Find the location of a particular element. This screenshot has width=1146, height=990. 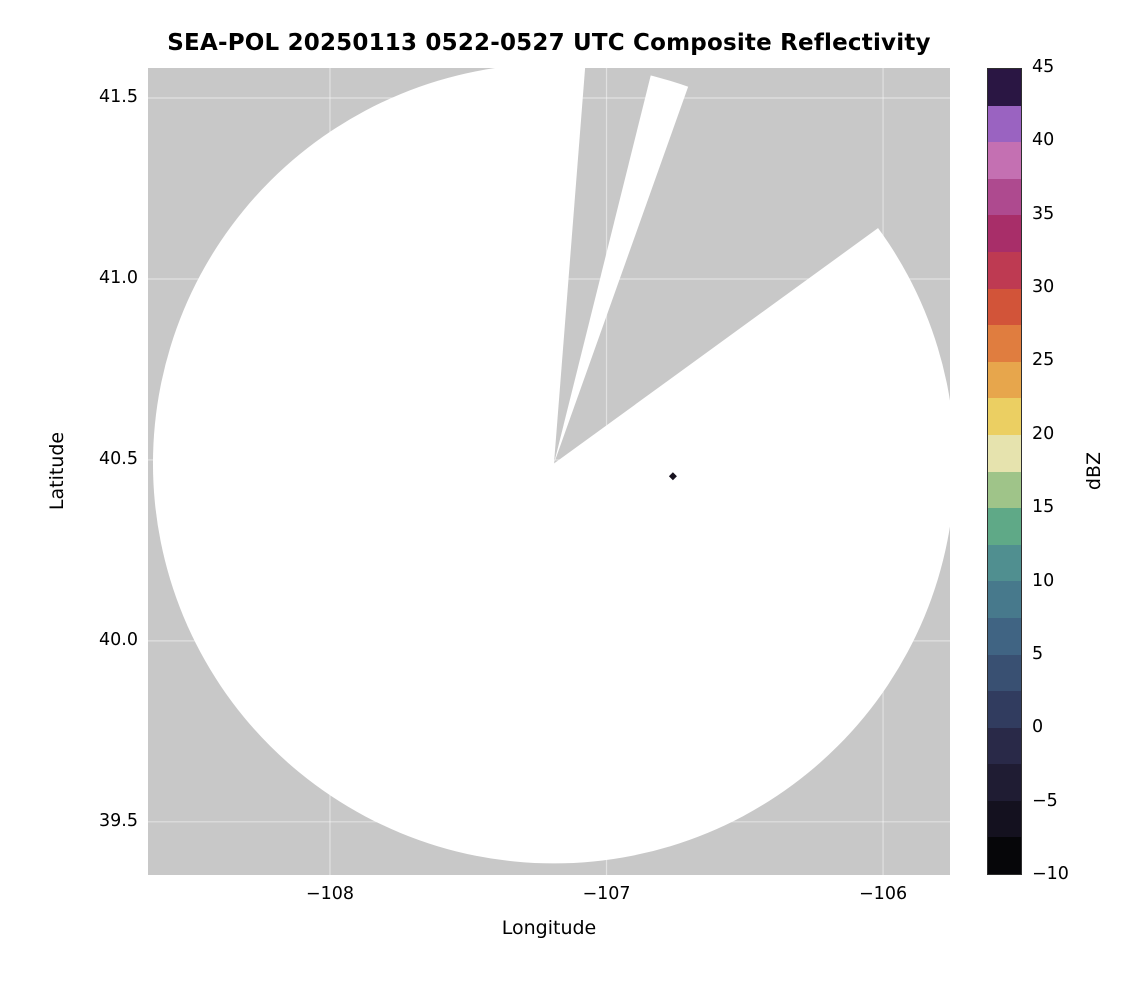

colorbar-tick-label: 40 is located at coordinates (1043, 140).